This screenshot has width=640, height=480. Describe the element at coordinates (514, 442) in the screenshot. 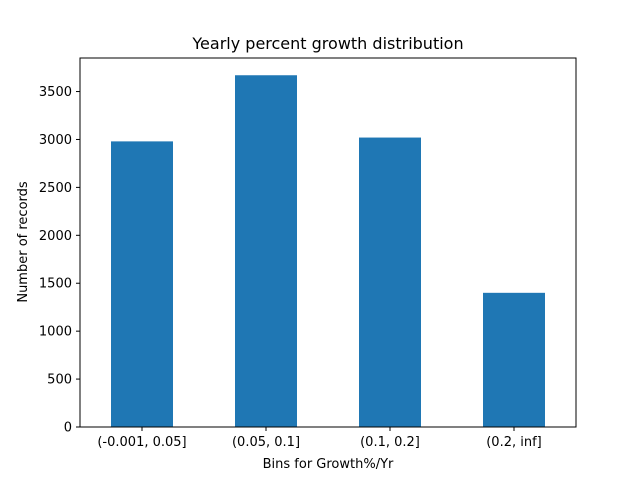

I see `x-tick-label-3: (0.2, inf]` at that location.